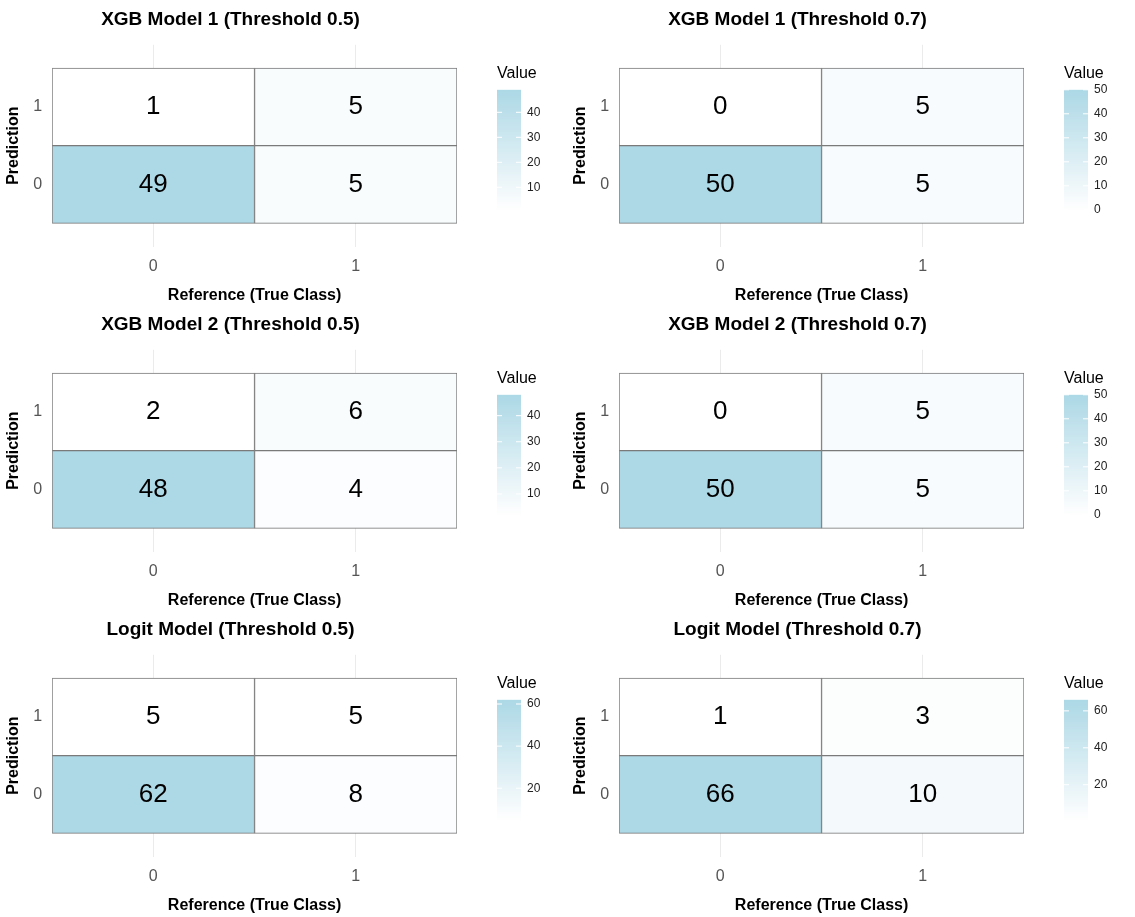 The image size is (1135, 917). What do you see at coordinates (797, 628) in the screenshot?
I see `chart-title: Logit Model (Threshold 0.7)` at bounding box center [797, 628].